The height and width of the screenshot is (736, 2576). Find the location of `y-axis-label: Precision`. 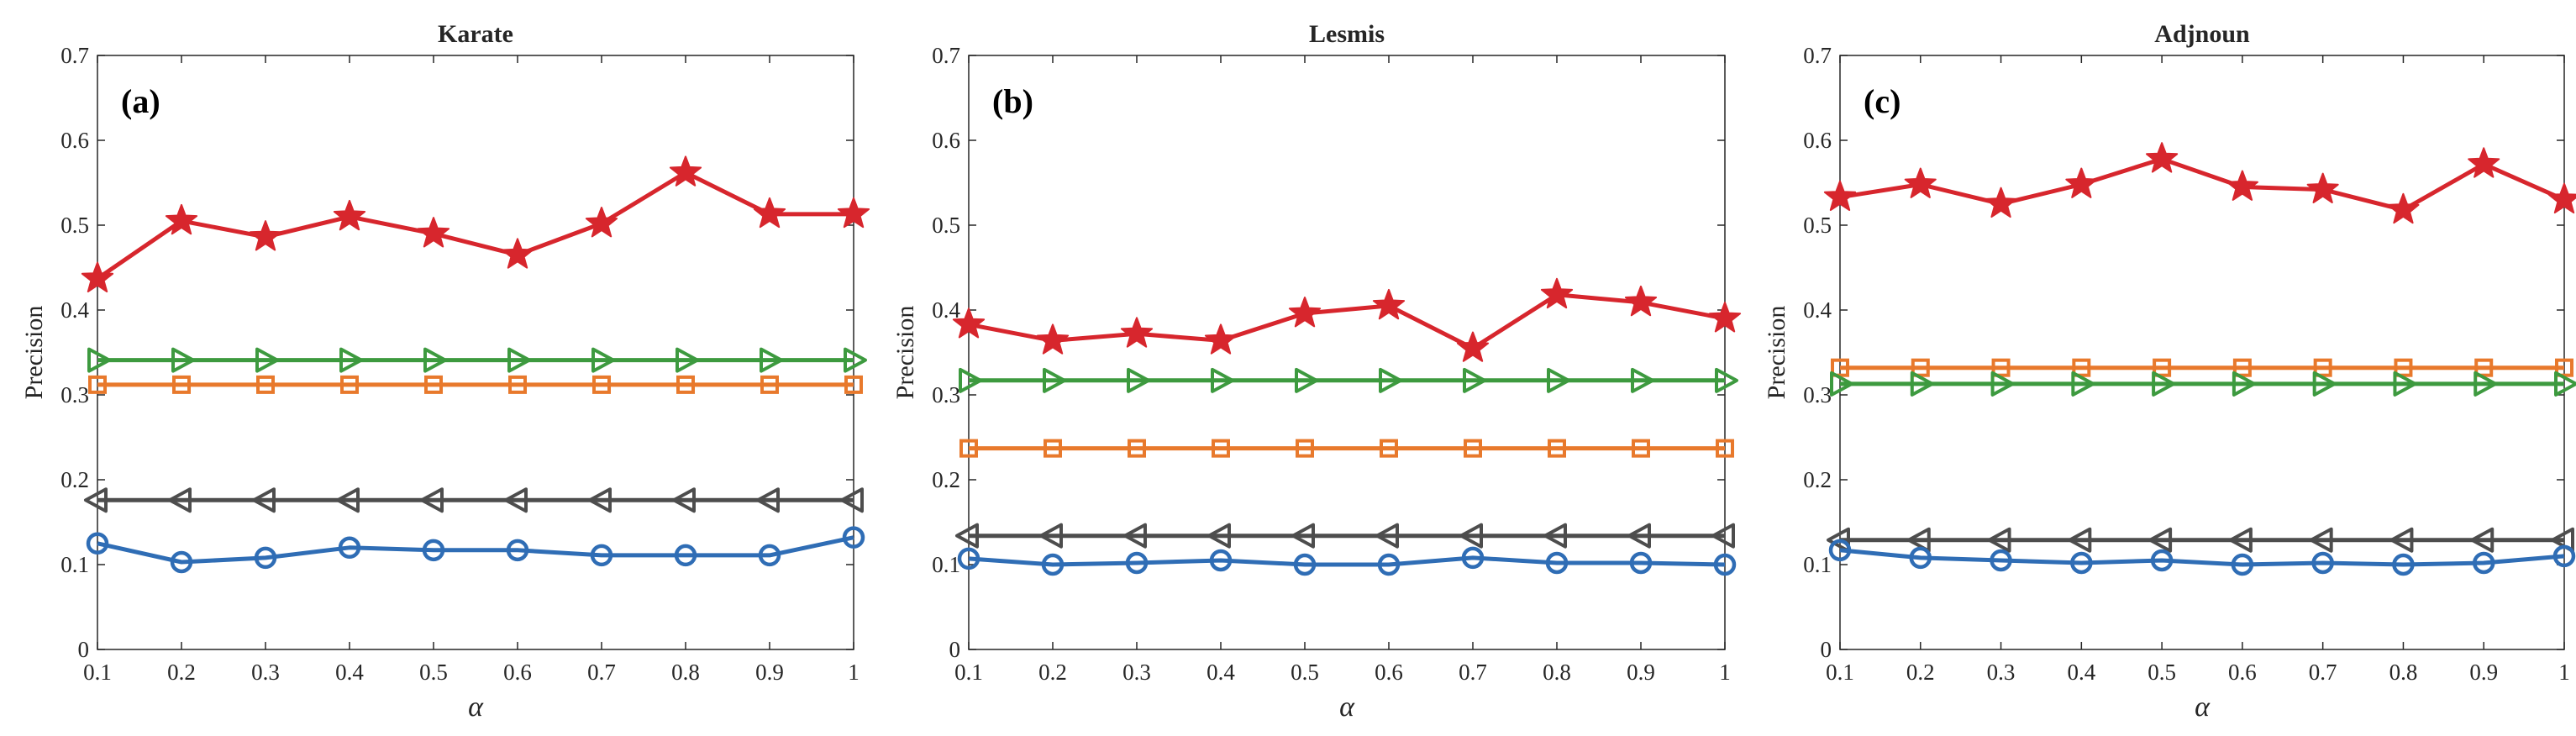

y-axis-label: Precision is located at coordinates (34, 353).